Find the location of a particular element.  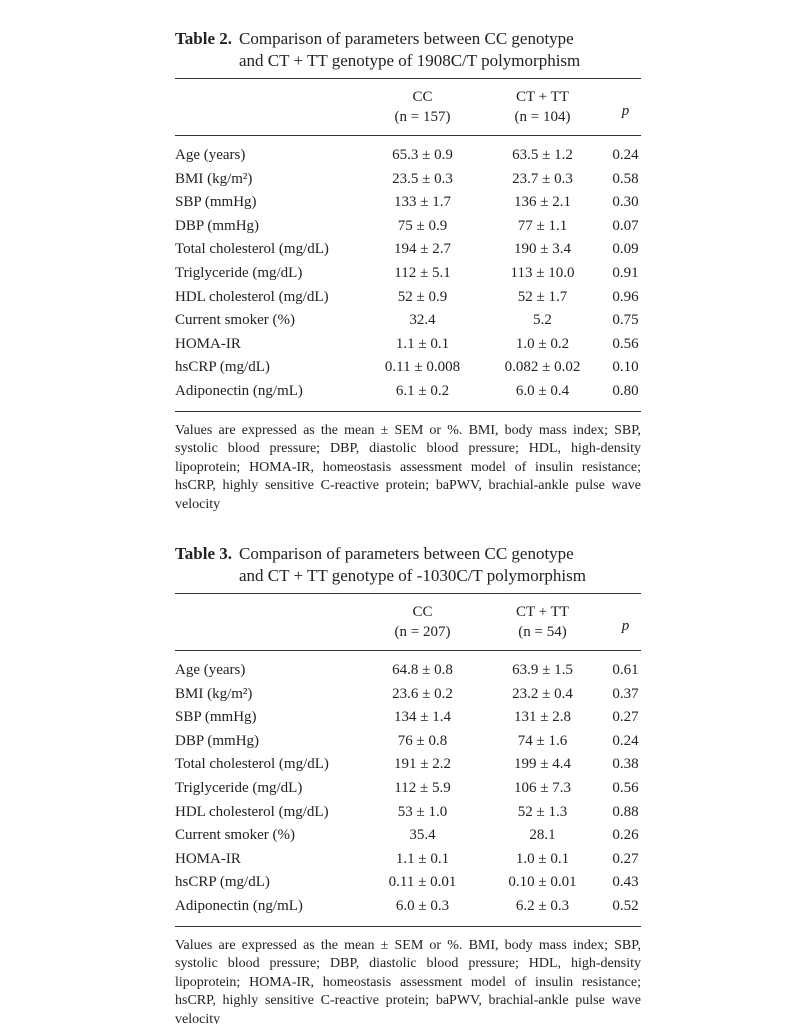

value-cell: 6.0 ± 0.4 is located at coordinates (542, 390).